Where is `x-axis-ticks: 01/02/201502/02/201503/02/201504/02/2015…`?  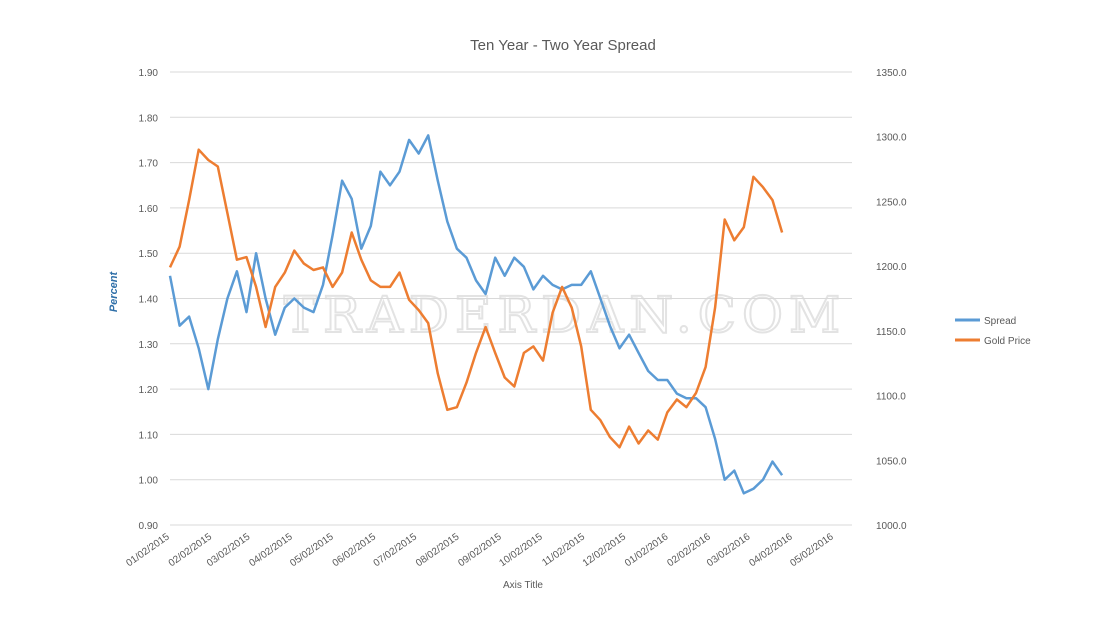
x-axis-ticks: 01/02/201502/02/201503/02/201504/02/2015… is located at coordinates (480, 550).